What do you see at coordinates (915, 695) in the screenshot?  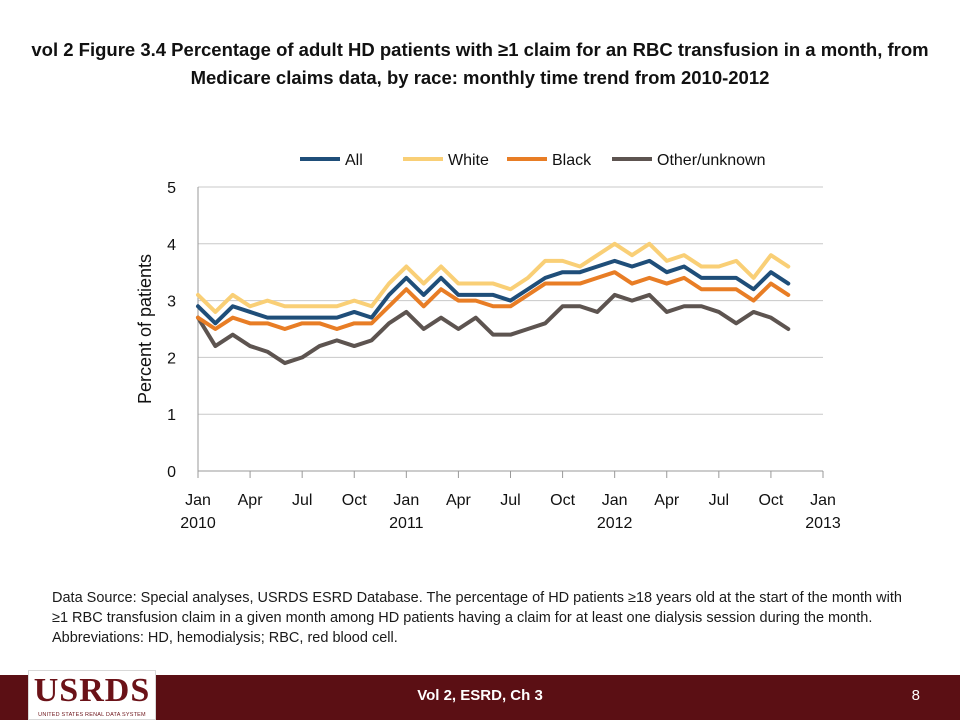 I see `page-number: 8` at bounding box center [915, 695].